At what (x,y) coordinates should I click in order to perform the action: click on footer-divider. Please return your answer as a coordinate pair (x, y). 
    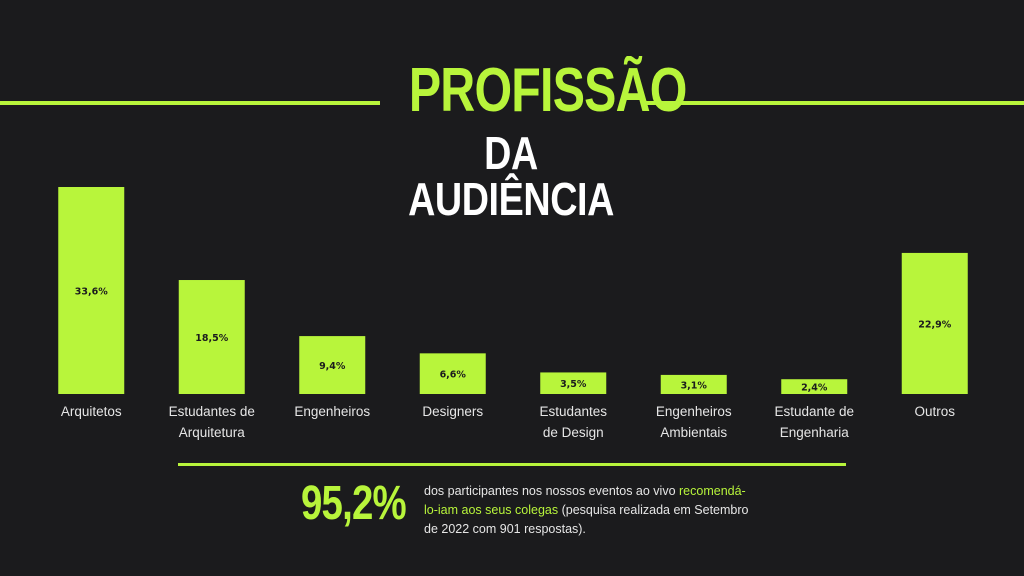
    Looking at the image, I should click on (512, 464).